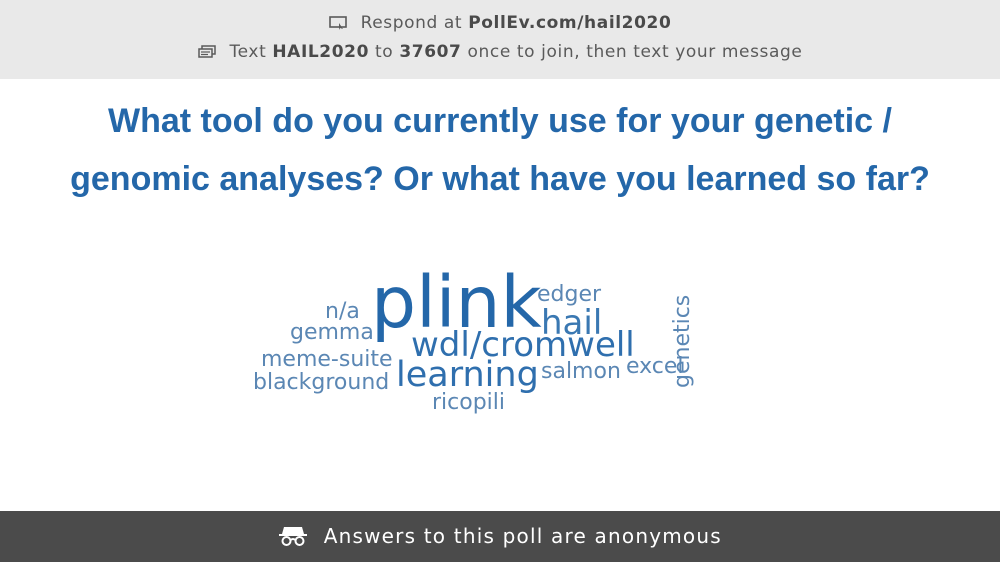 The height and width of the screenshot is (562, 1000). Describe the element at coordinates (332, 332) in the screenshot. I see `word-gemma: gemma` at that location.